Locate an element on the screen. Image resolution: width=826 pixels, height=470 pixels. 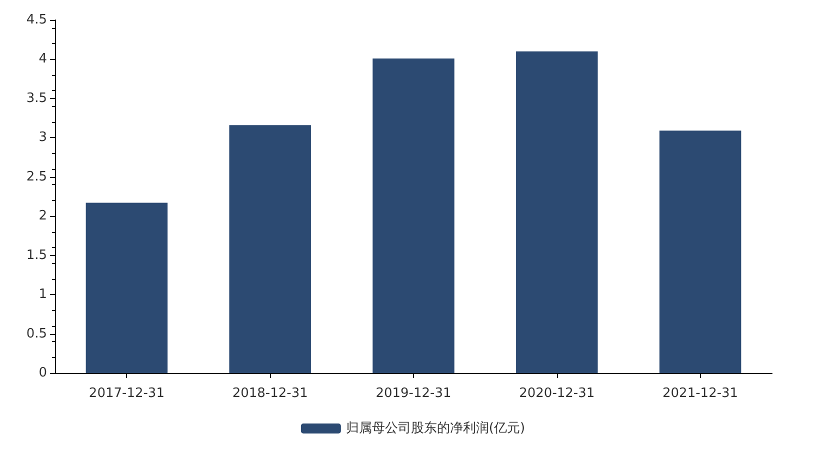
x-tick-label: 2019-12-31 is located at coordinates (414, 393).